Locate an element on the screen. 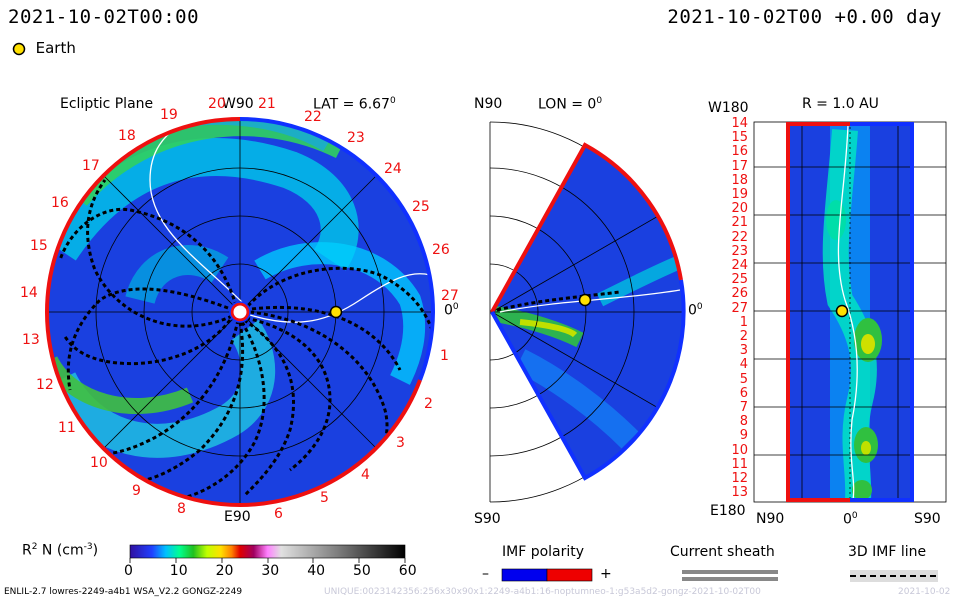 This screenshot has width=960, height=600. carrington-label-24: 24 is located at coordinates (393, 169).